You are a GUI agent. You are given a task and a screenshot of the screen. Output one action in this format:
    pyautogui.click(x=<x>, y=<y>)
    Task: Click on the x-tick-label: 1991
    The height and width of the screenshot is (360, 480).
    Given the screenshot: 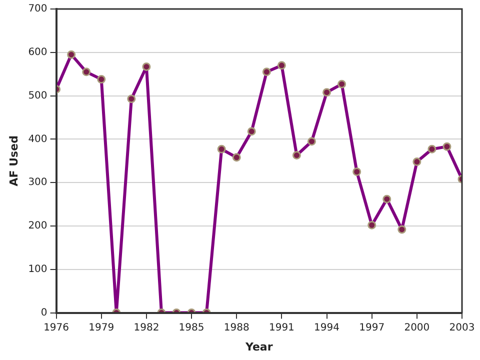 What is the action you would take?
    pyautogui.click(x=281, y=328)
    